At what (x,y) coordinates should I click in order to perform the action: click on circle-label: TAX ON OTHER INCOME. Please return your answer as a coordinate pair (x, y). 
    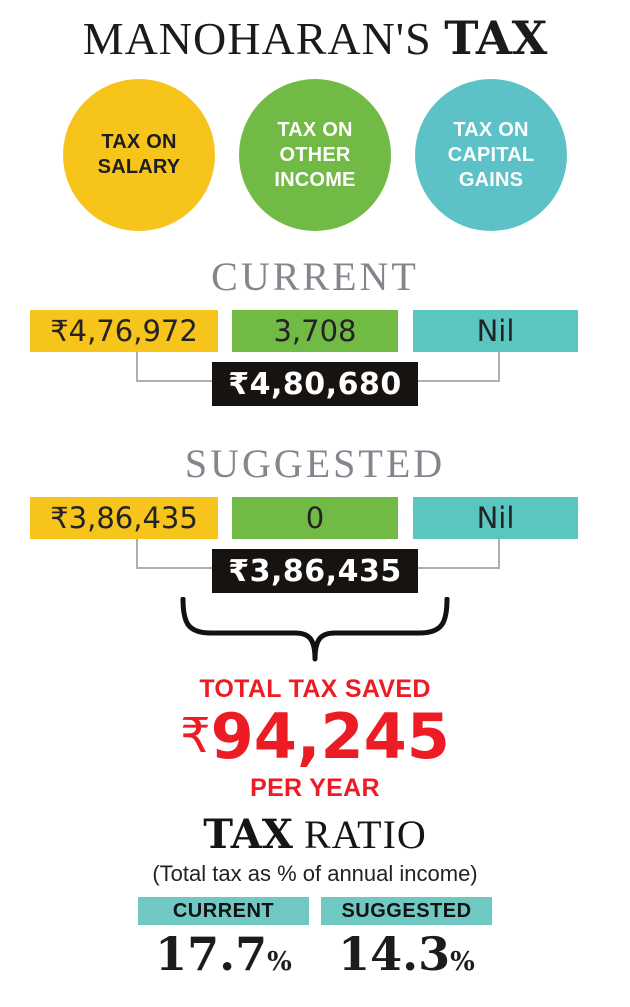
    Looking at the image, I should click on (315, 154).